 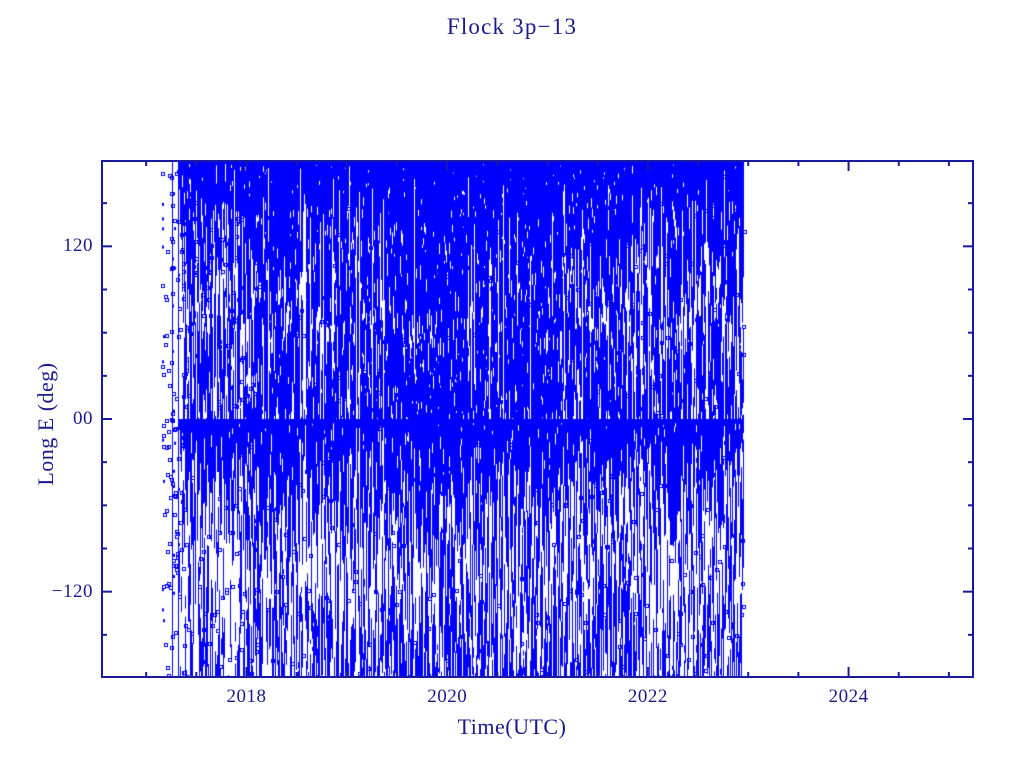 I want to click on x-tick-label: 2024, so click(x=848, y=696).